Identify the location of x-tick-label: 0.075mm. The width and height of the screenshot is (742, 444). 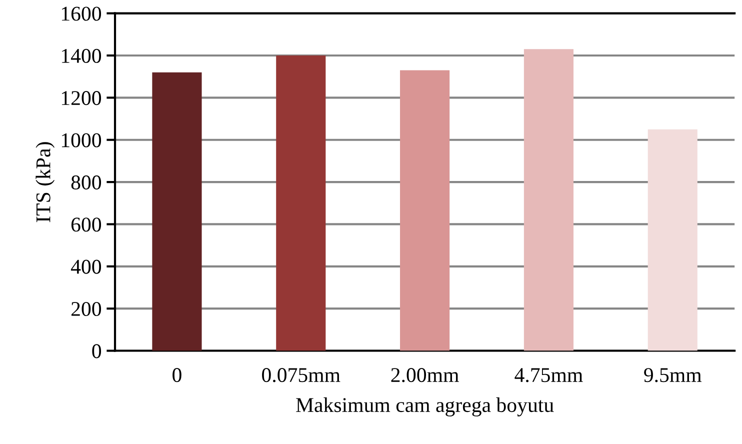
(301, 375).